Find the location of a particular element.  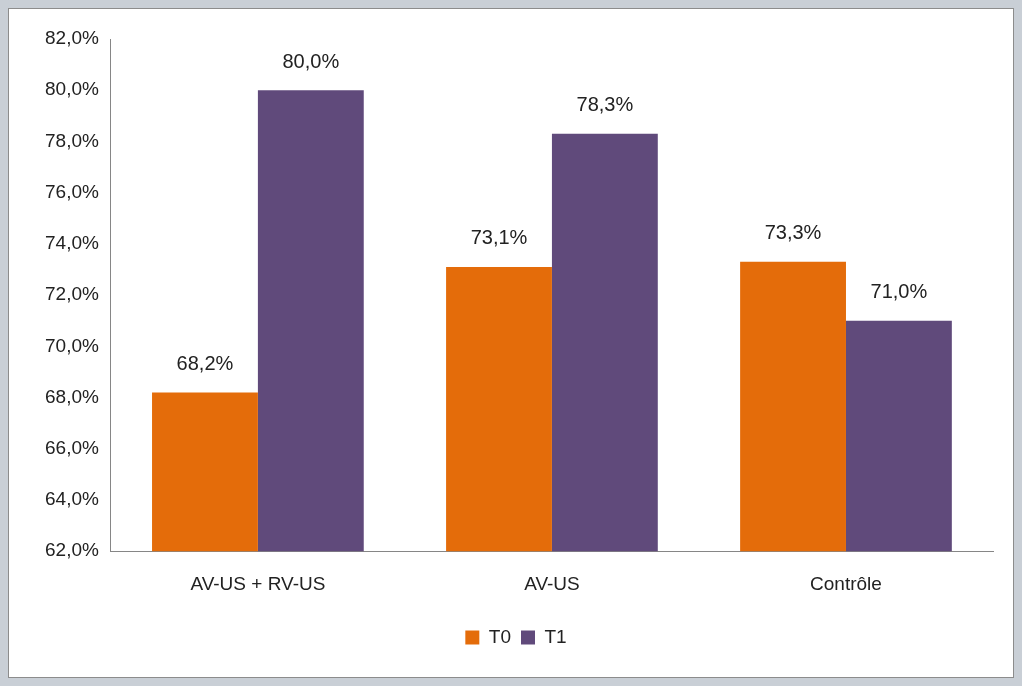

y-tick-label: 72,0% is located at coordinates (72, 294).